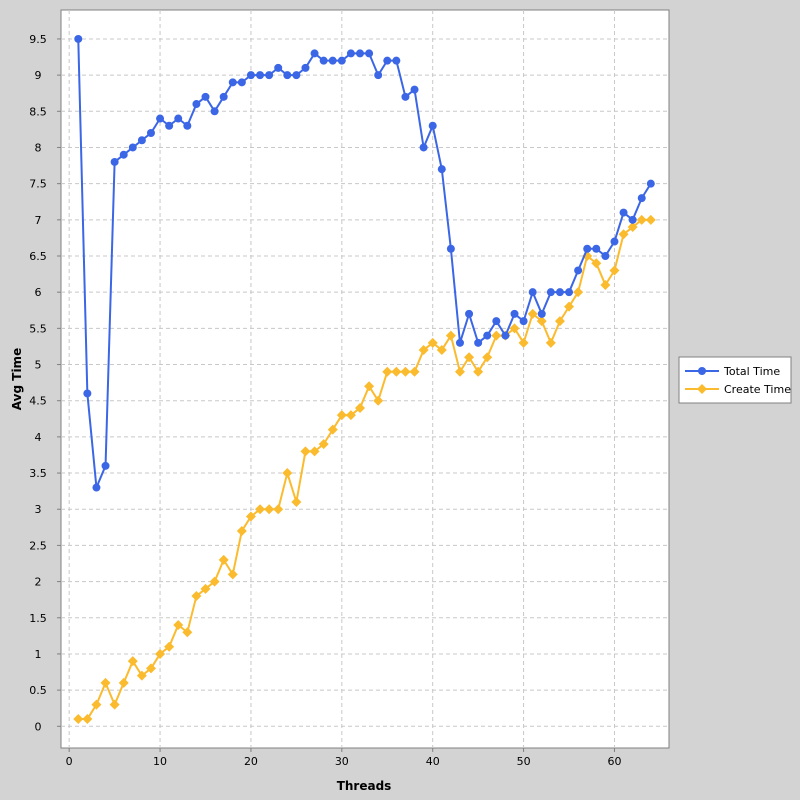 This screenshot has height=800, width=800. Describe the element at coordinates (38, 111) in the screenshot. I see `y-tick-label: 8.5` at that location.